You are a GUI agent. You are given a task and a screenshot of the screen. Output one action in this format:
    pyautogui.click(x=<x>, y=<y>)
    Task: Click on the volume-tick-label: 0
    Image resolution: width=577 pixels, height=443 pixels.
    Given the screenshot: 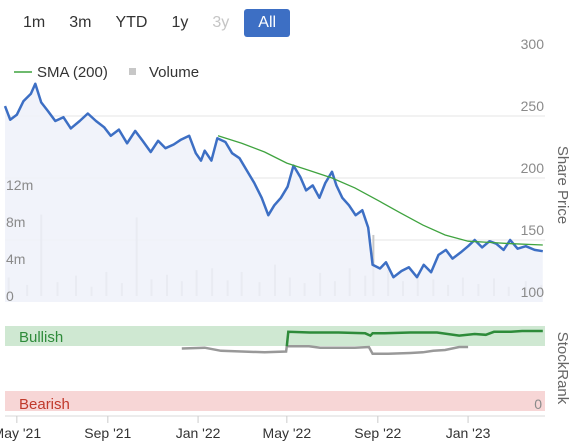 What is the action you would take?
    pyautogui.click(x=10, y=296)
    